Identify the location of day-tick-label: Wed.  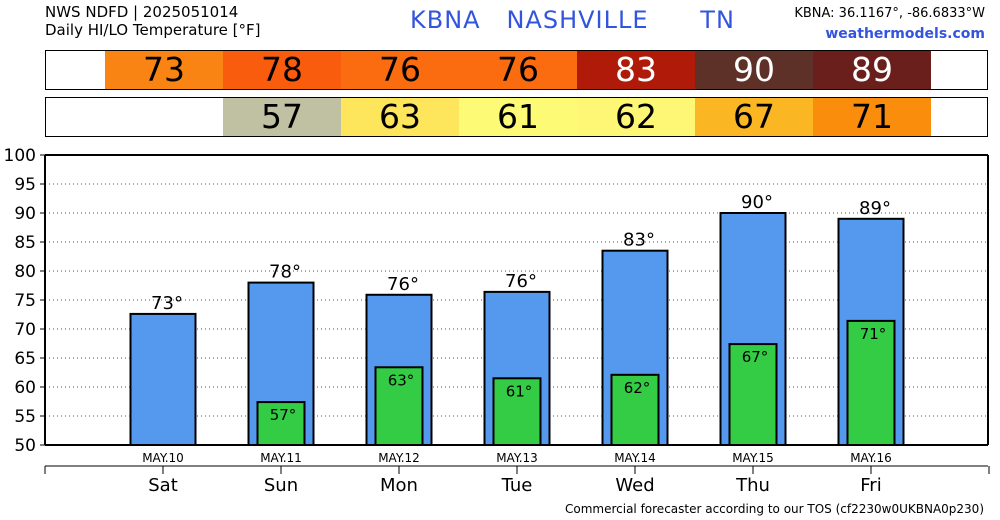
(634, 485).